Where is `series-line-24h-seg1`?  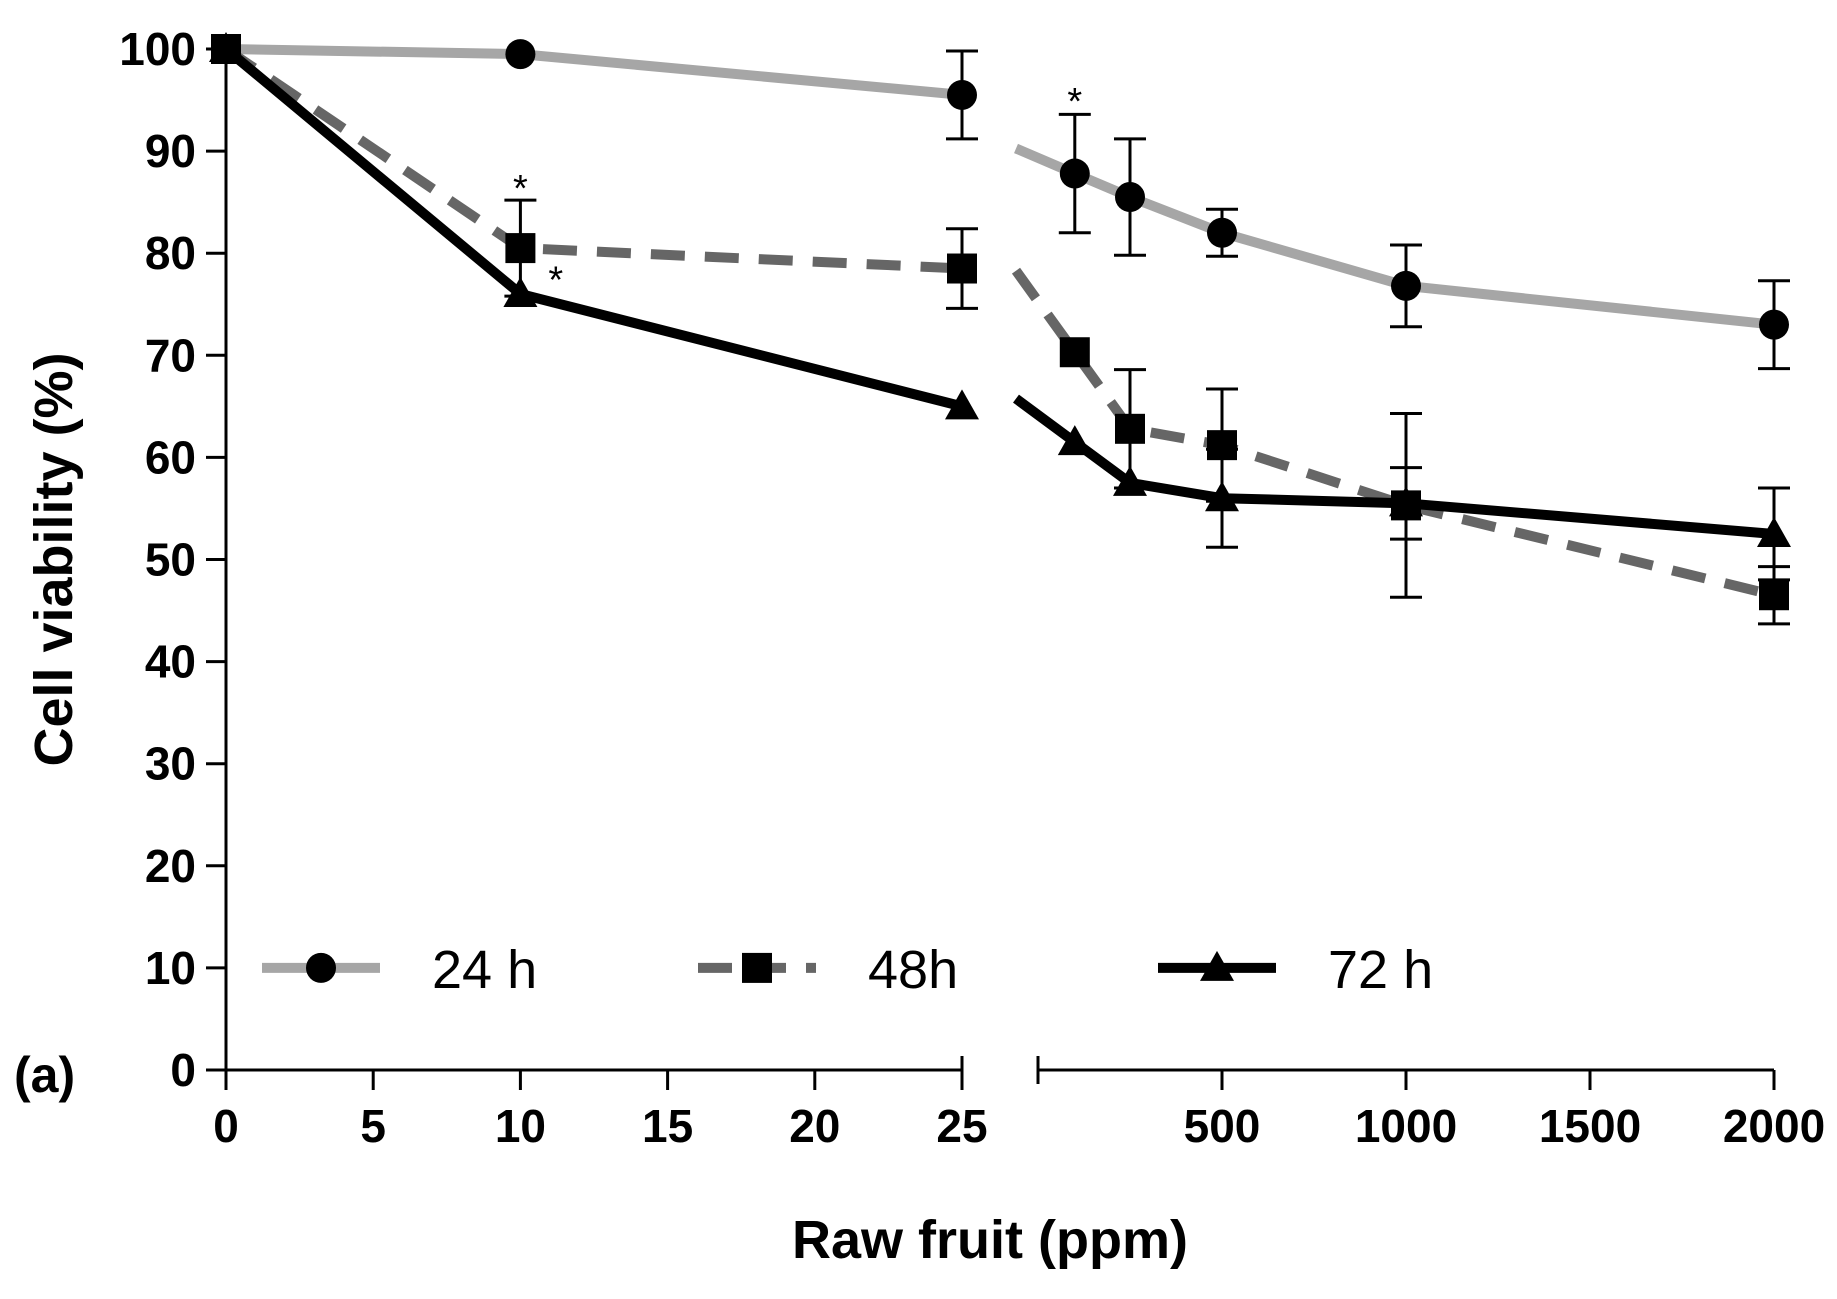
series-line-24h-seg1 is located at coordinates (594, 72).